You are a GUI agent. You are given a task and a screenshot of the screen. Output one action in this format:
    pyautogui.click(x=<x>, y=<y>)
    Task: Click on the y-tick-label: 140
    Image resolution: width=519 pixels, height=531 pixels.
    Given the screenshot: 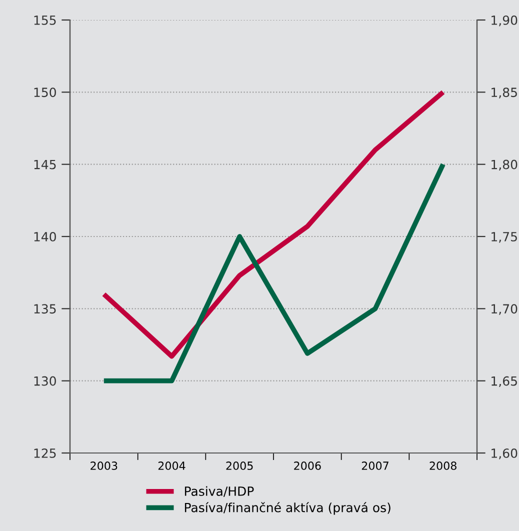 What is the action you would take?
    pyautogui.click(x=45, y=237)
    